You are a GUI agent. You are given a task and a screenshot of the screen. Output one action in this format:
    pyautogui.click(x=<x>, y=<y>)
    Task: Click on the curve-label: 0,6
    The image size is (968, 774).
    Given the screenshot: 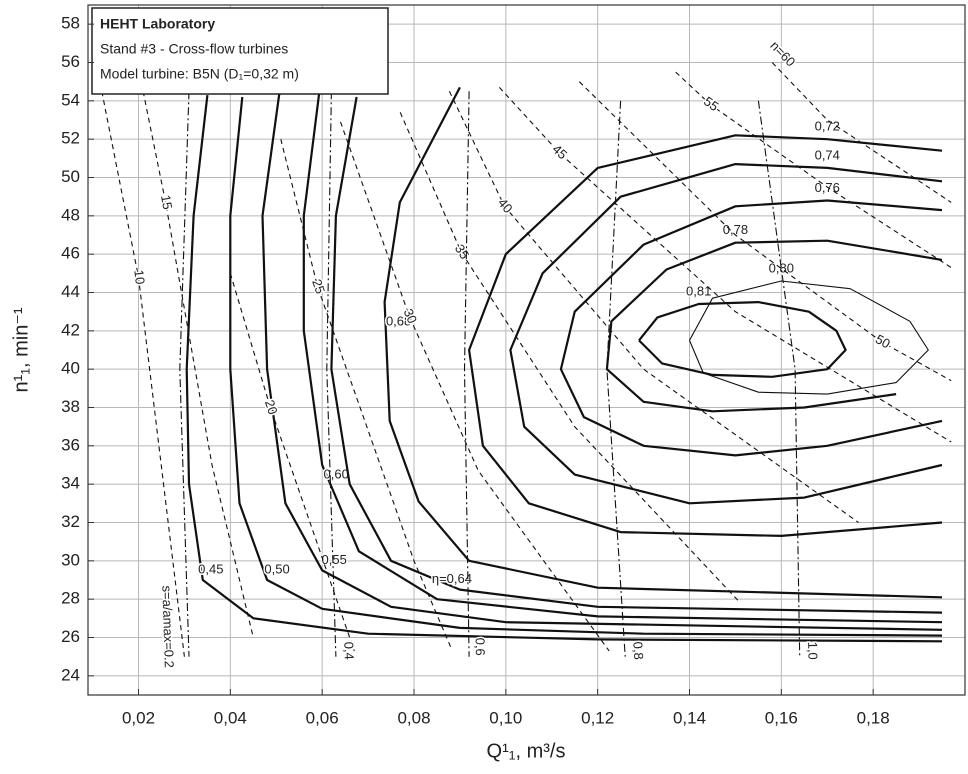 What is the action you would take?
    pyautogui.click(x=480, y=647)
    